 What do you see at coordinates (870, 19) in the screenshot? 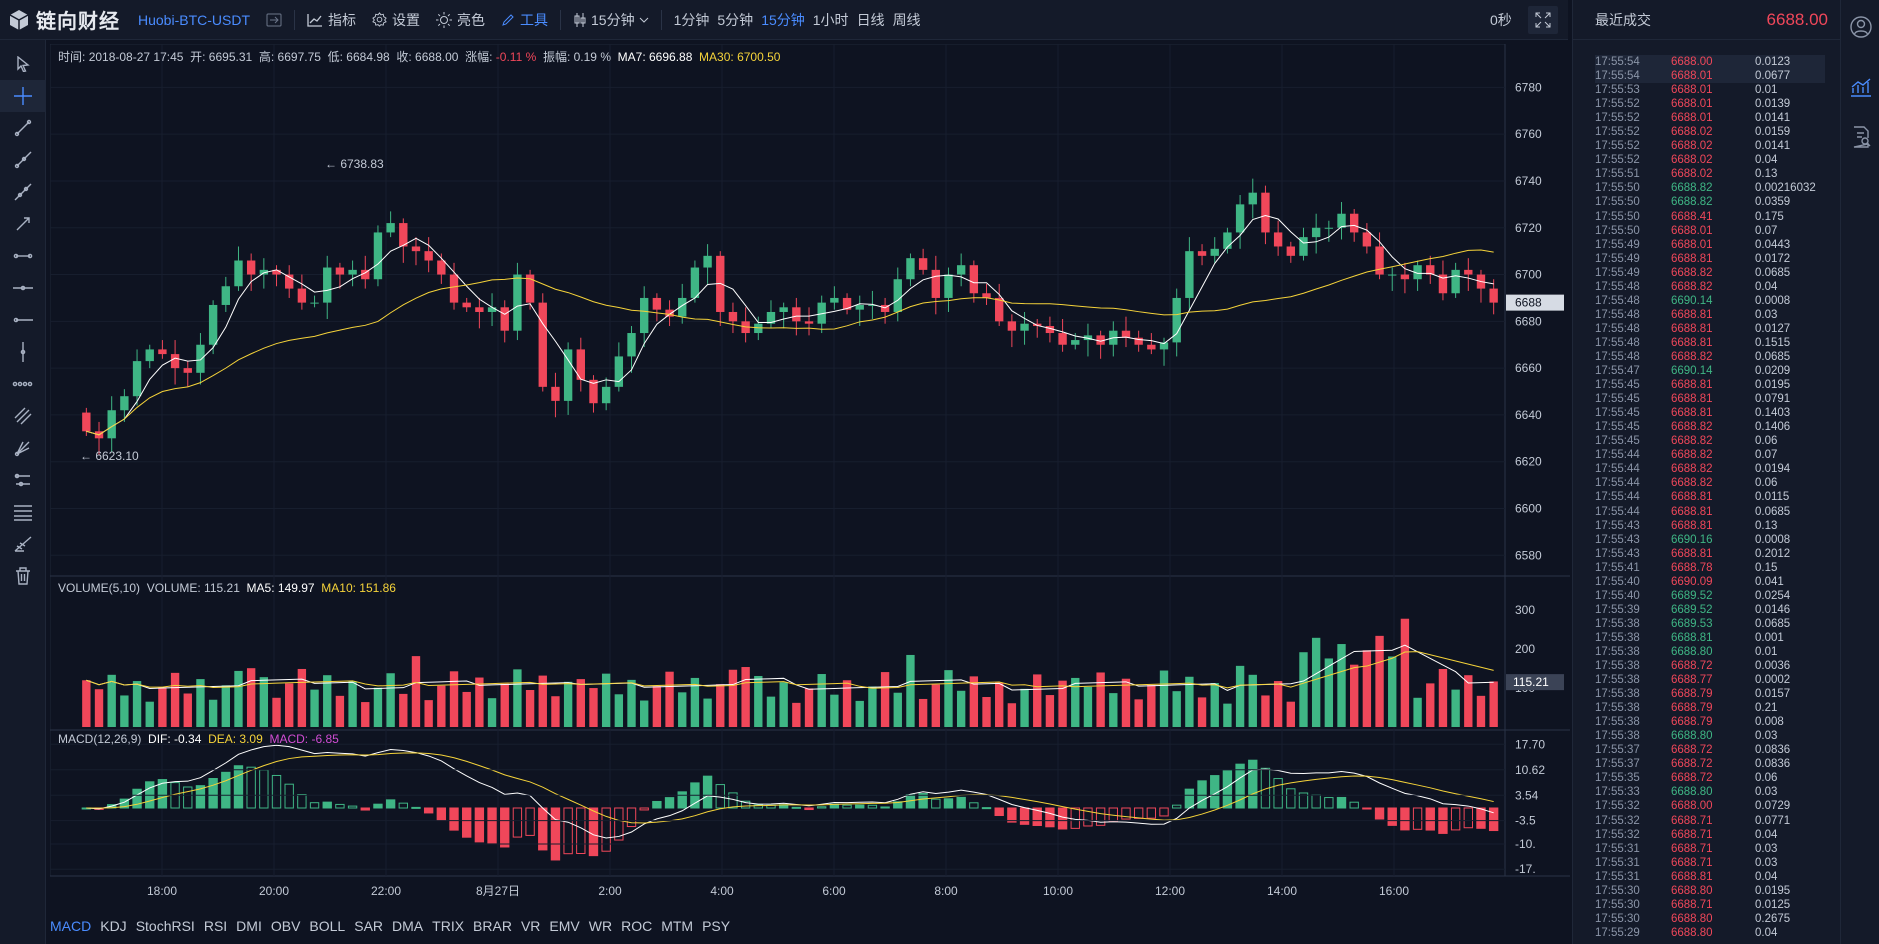
I see `period-1d: 日线` at bounding box center [870, 19].